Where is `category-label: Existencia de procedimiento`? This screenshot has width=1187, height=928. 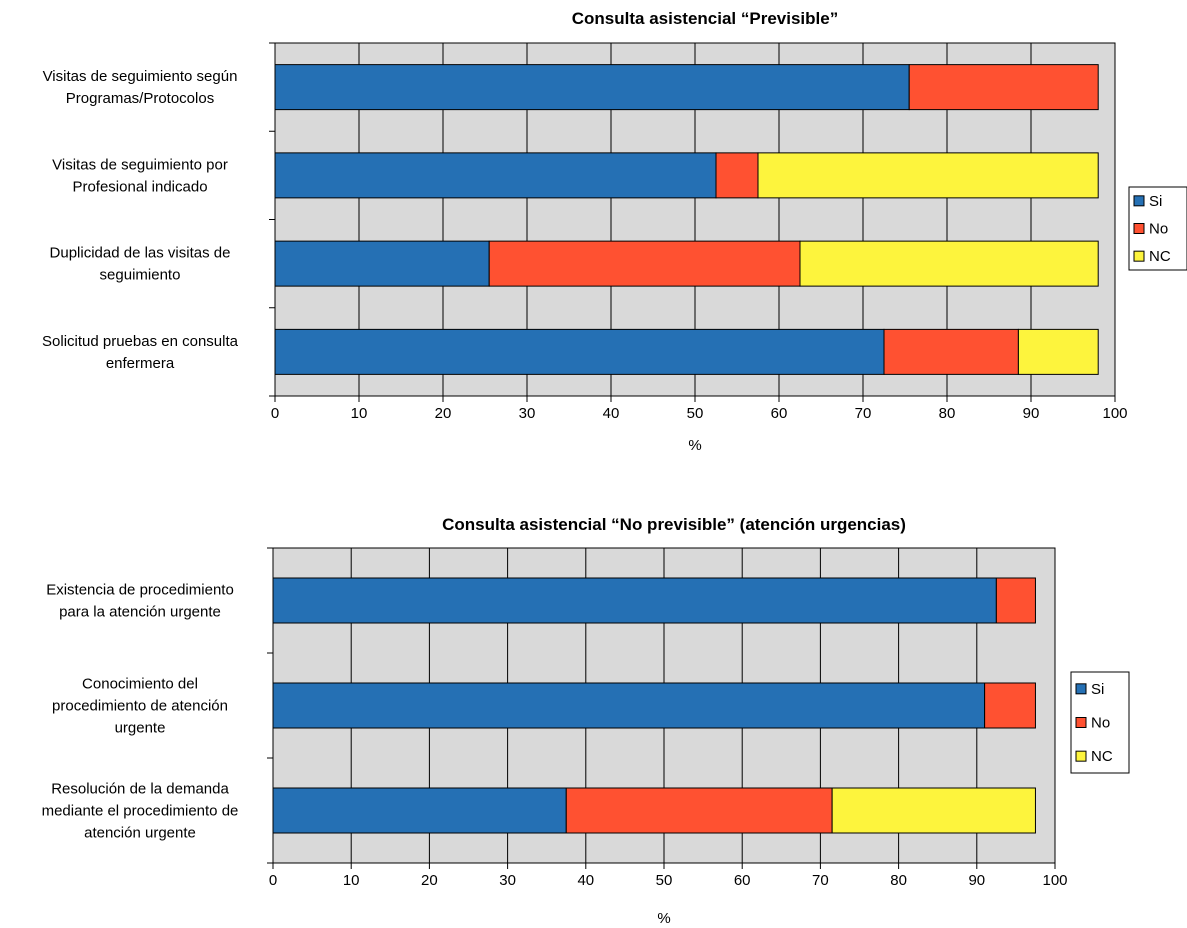
category-label: Existencia de procedimiento is located at coordinates (140, 590).